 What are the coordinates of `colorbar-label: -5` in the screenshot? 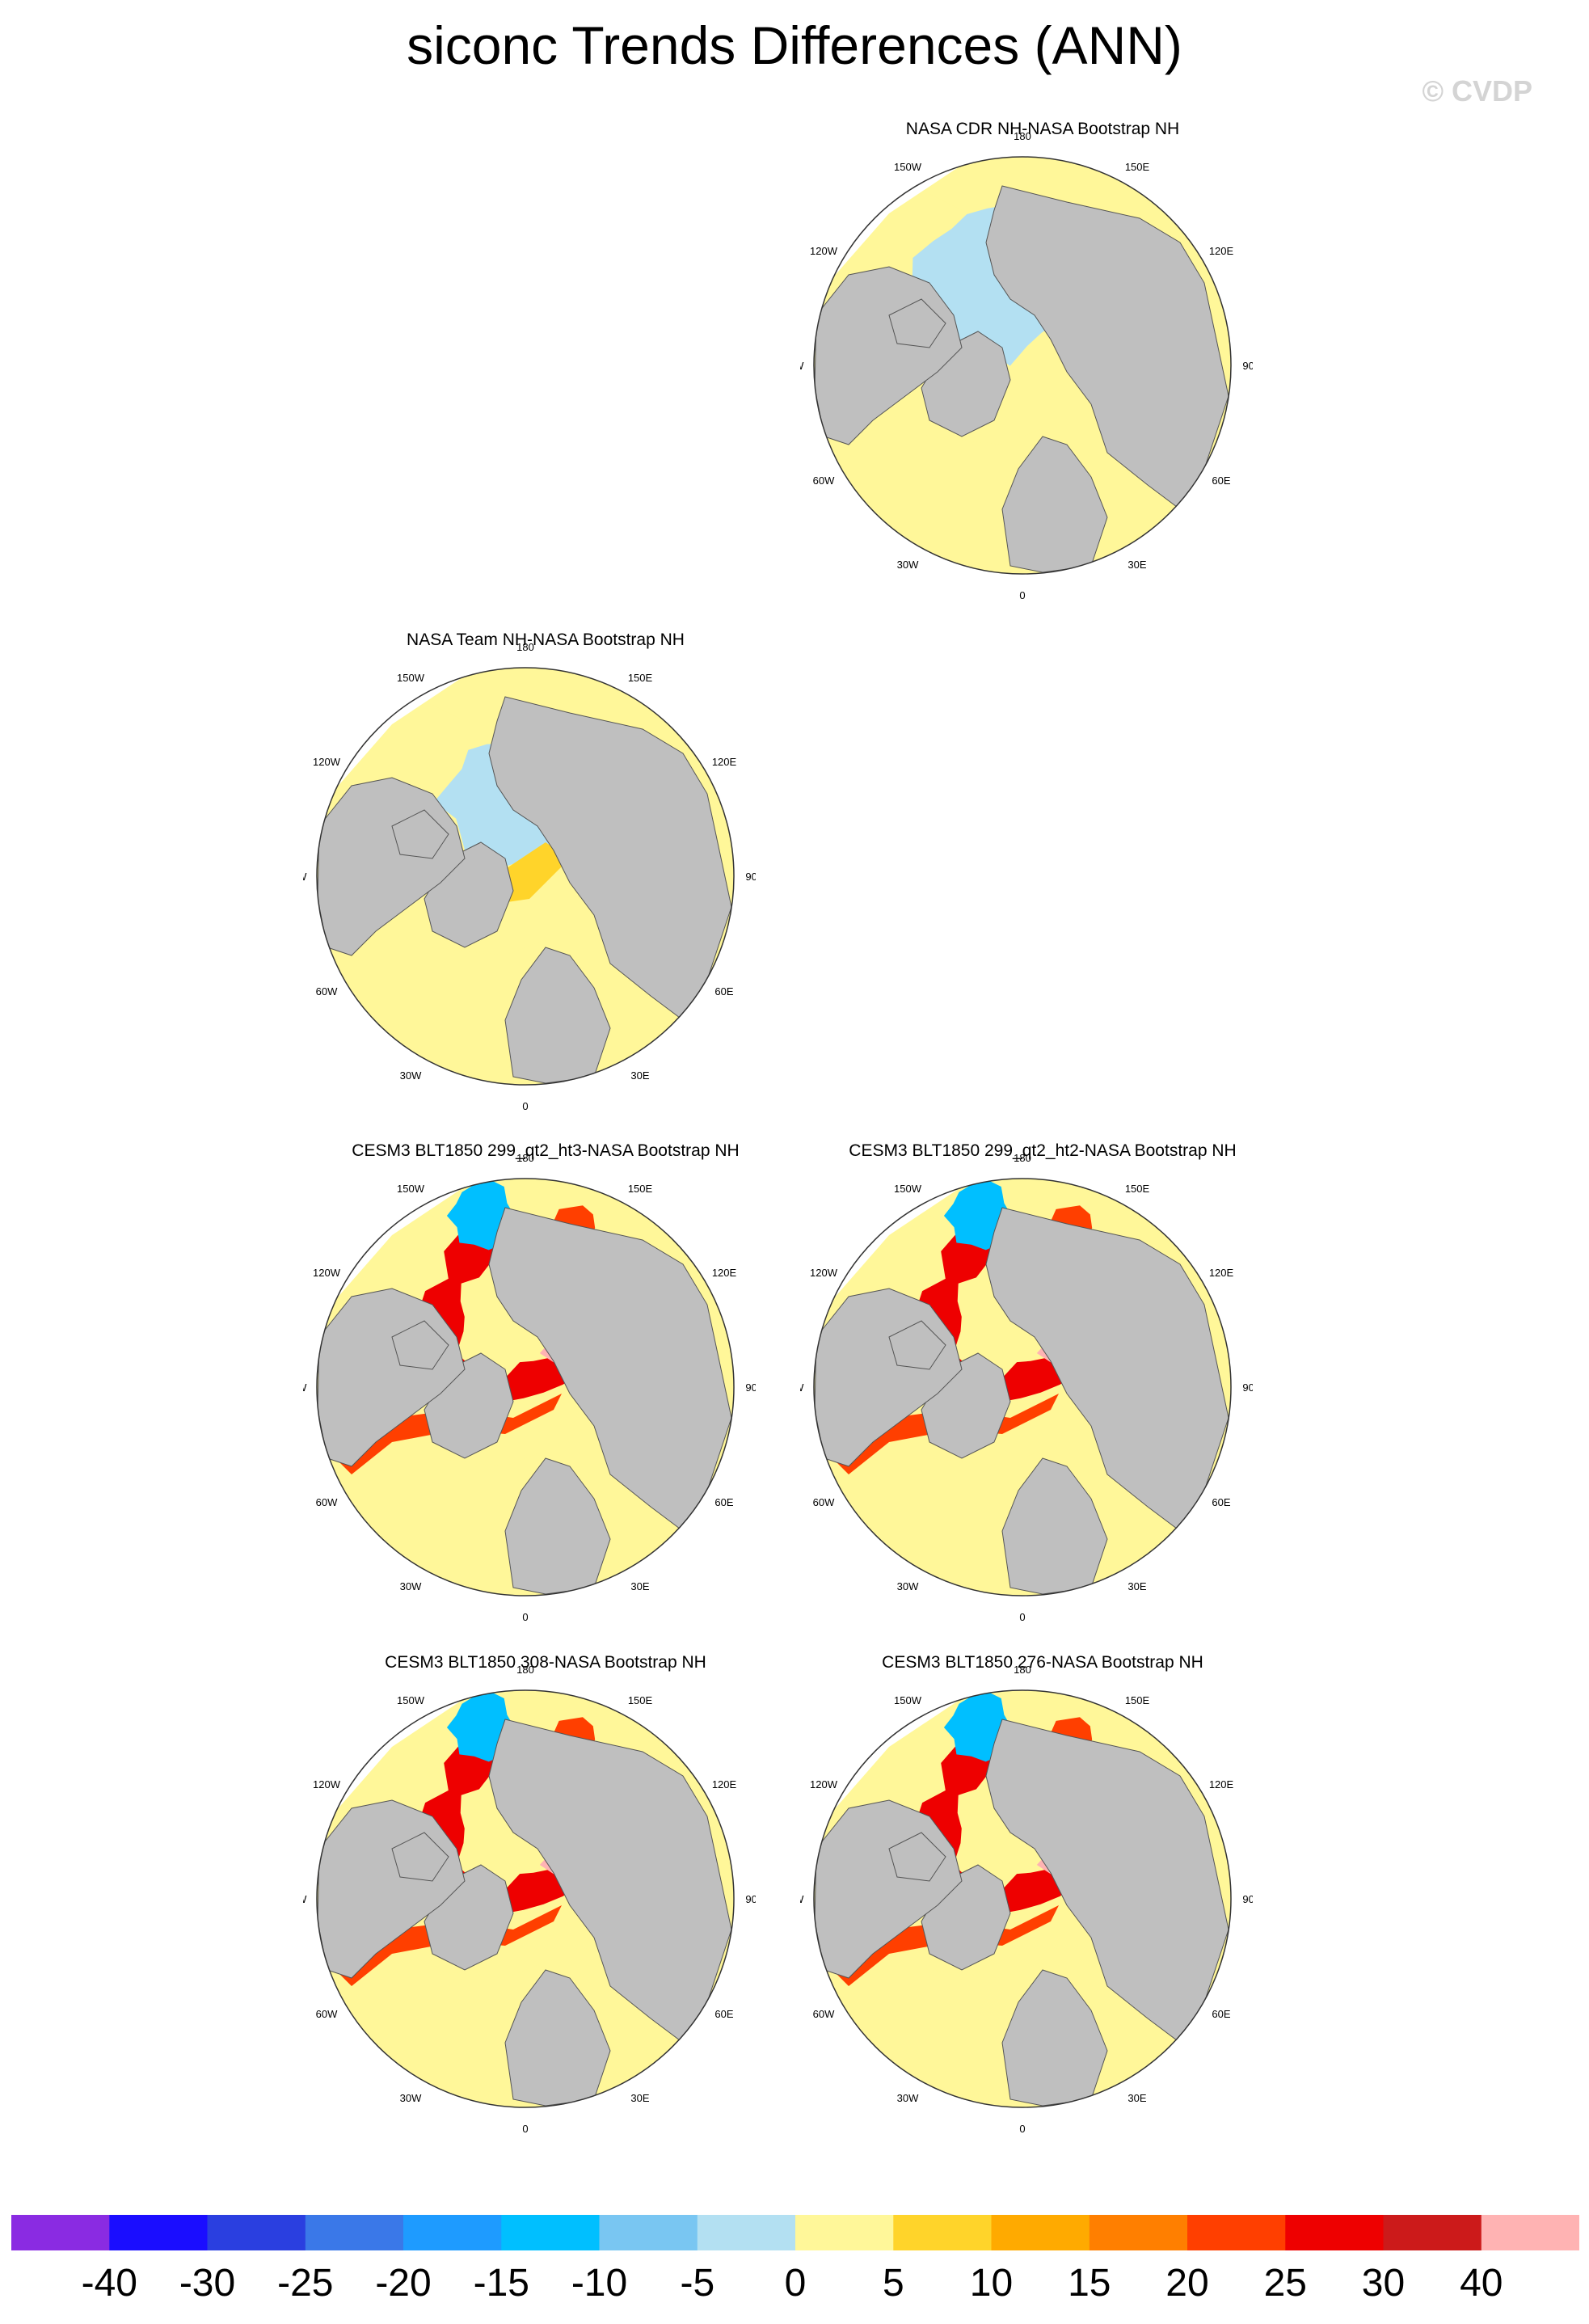 It's located at (697, 2284).